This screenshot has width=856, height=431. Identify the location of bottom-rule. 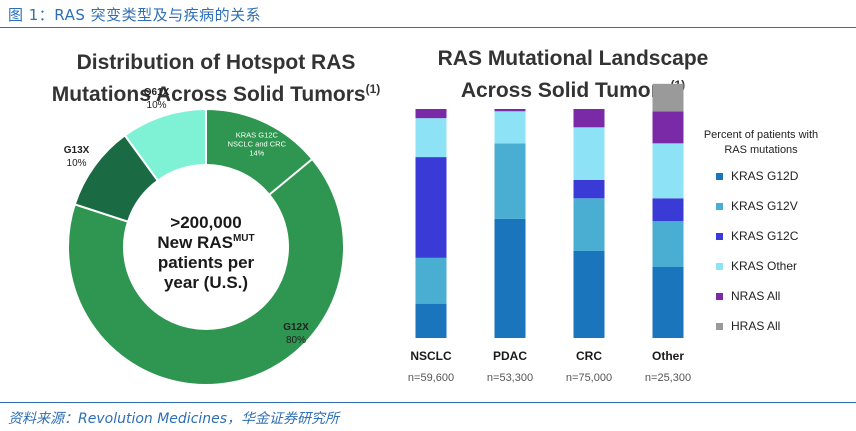
(428, 402).